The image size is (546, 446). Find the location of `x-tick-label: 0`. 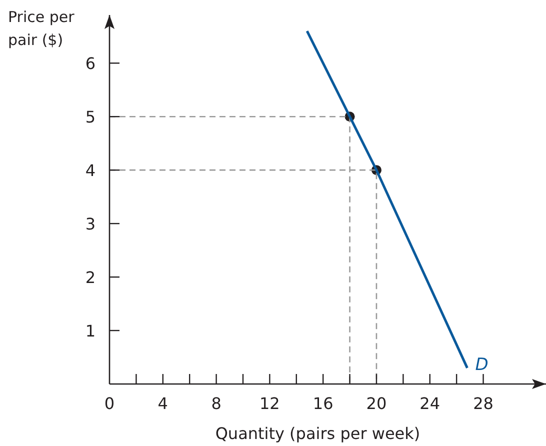

x-tick-label: 0 is located at coordinates (109, 403).